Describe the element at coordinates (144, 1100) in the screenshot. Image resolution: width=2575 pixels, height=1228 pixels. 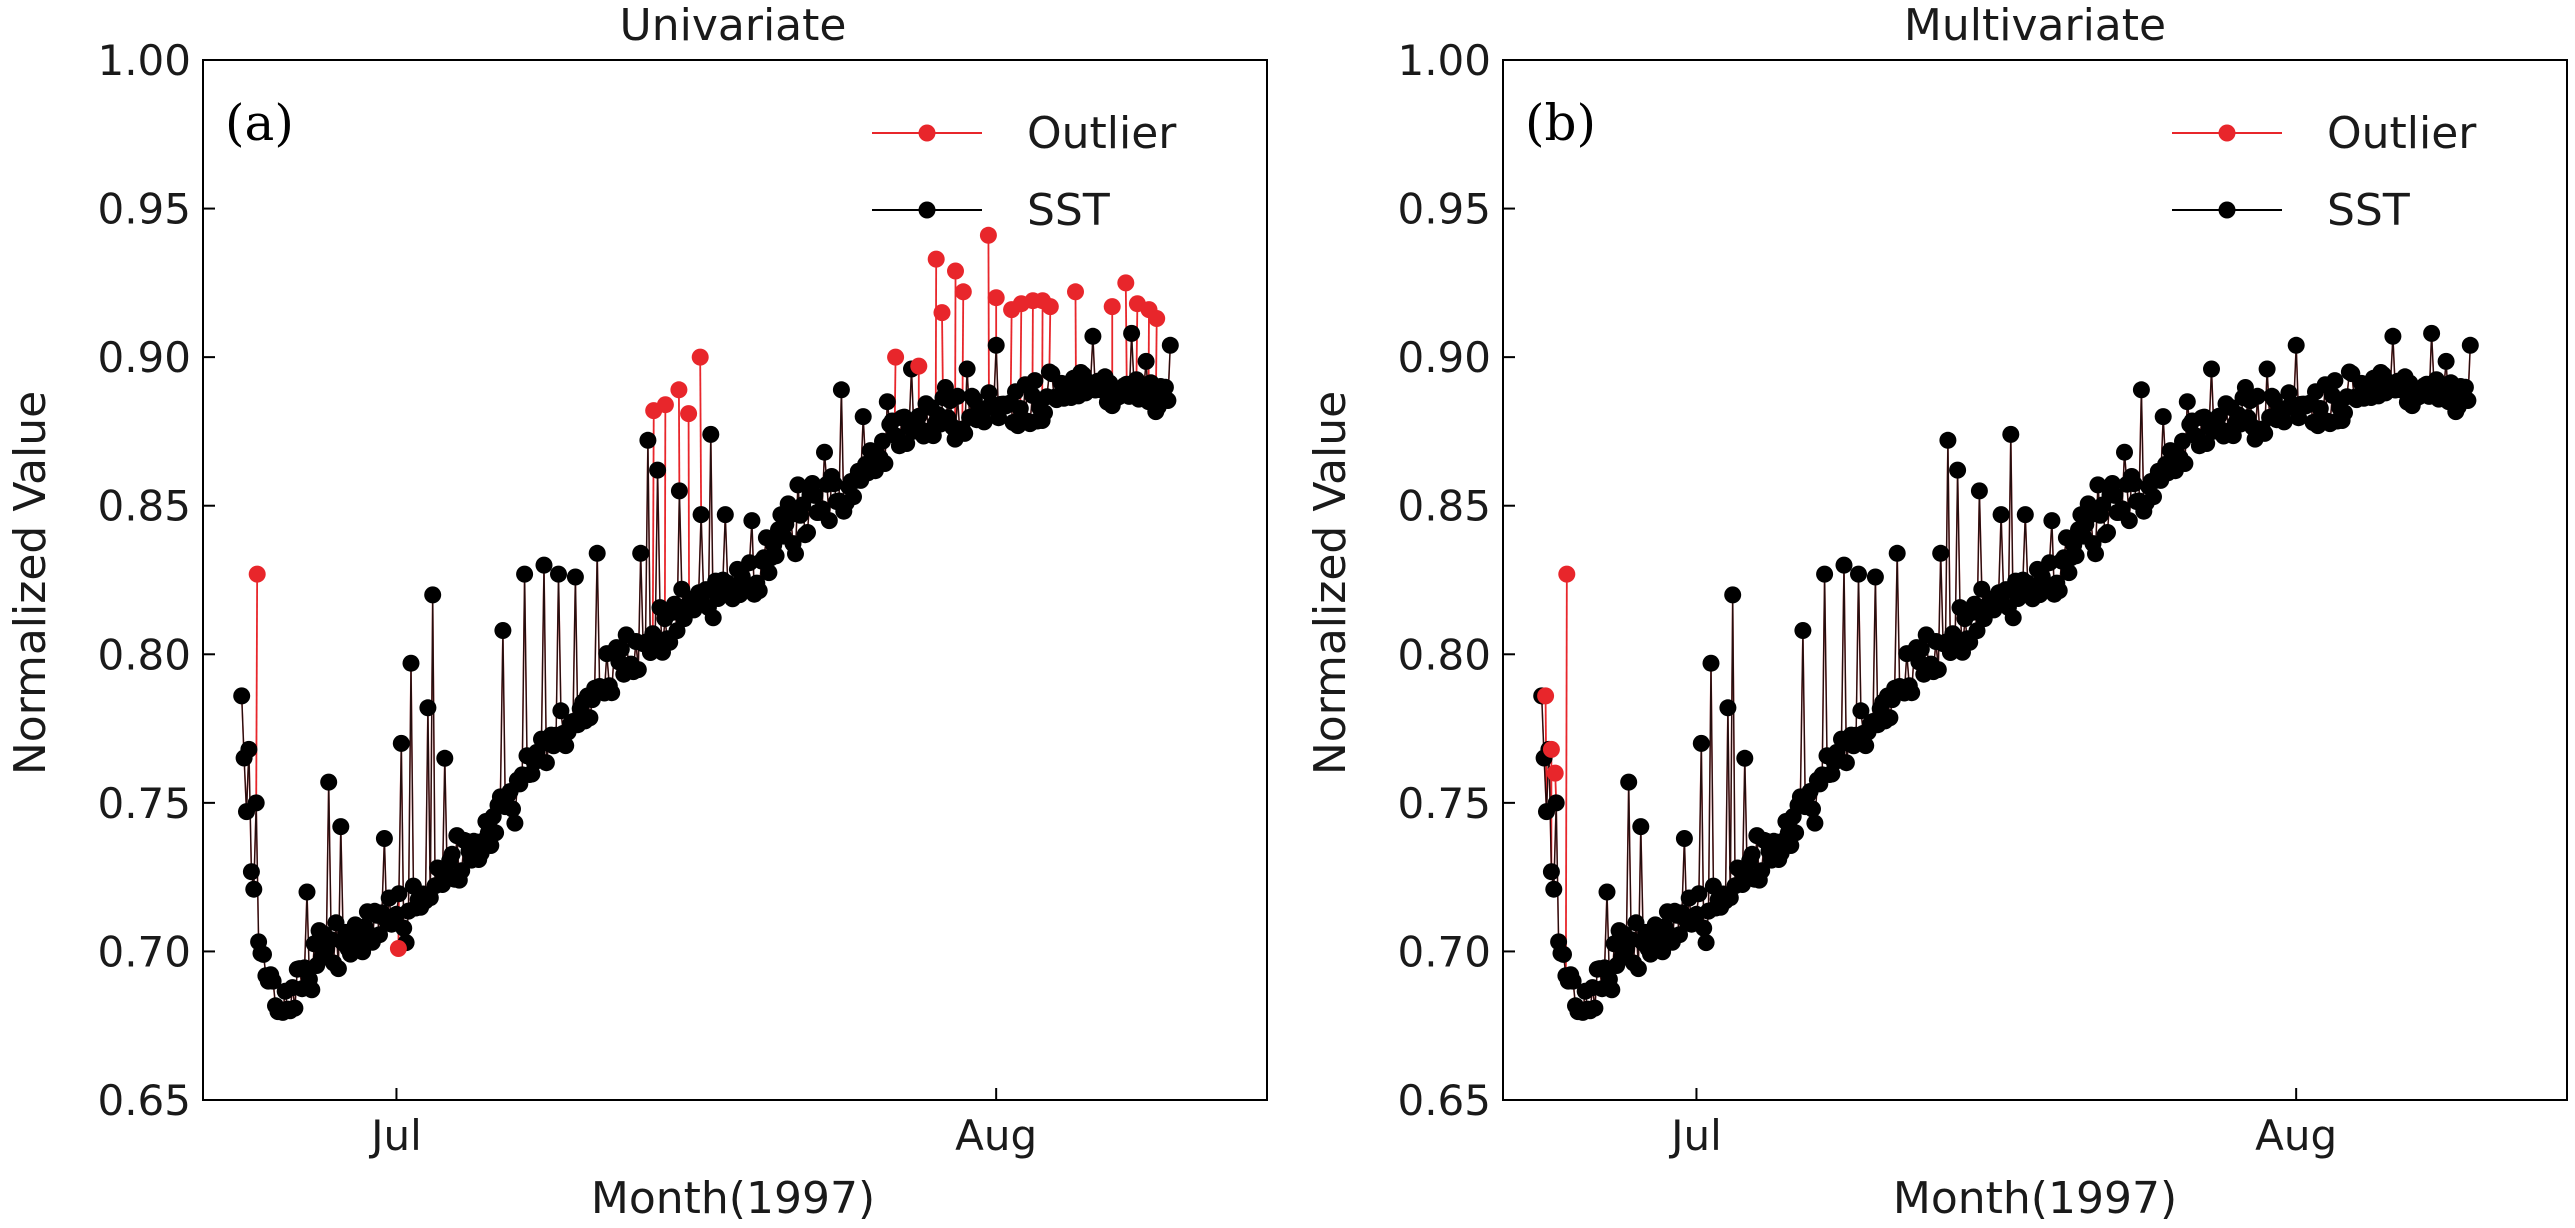
I see `y-tick-label: 0.65` at that location.